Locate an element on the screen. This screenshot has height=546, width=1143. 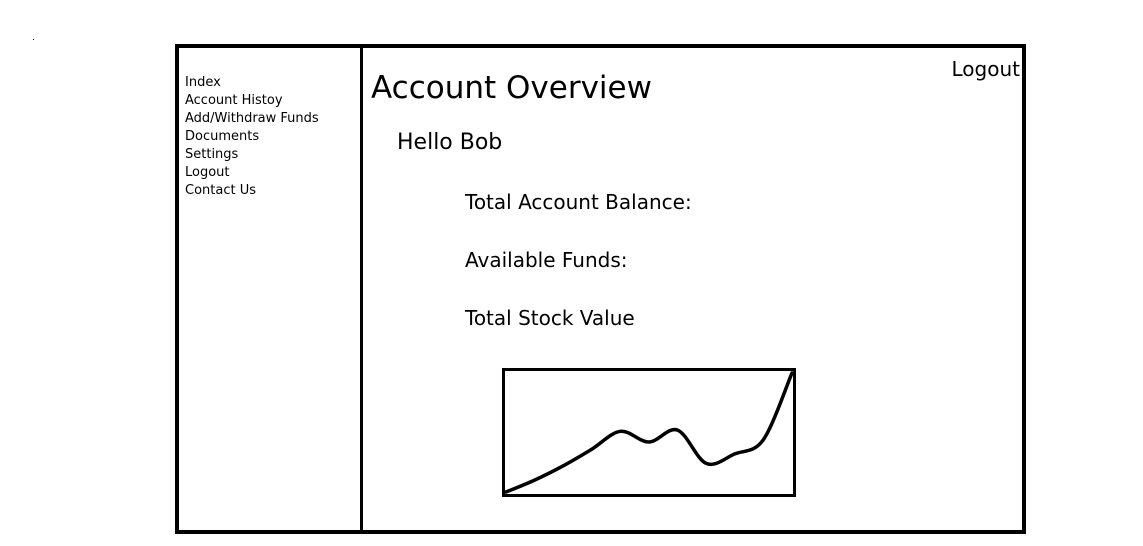
sidebar-item-documents: Documents is located at coordinates (222, 136).